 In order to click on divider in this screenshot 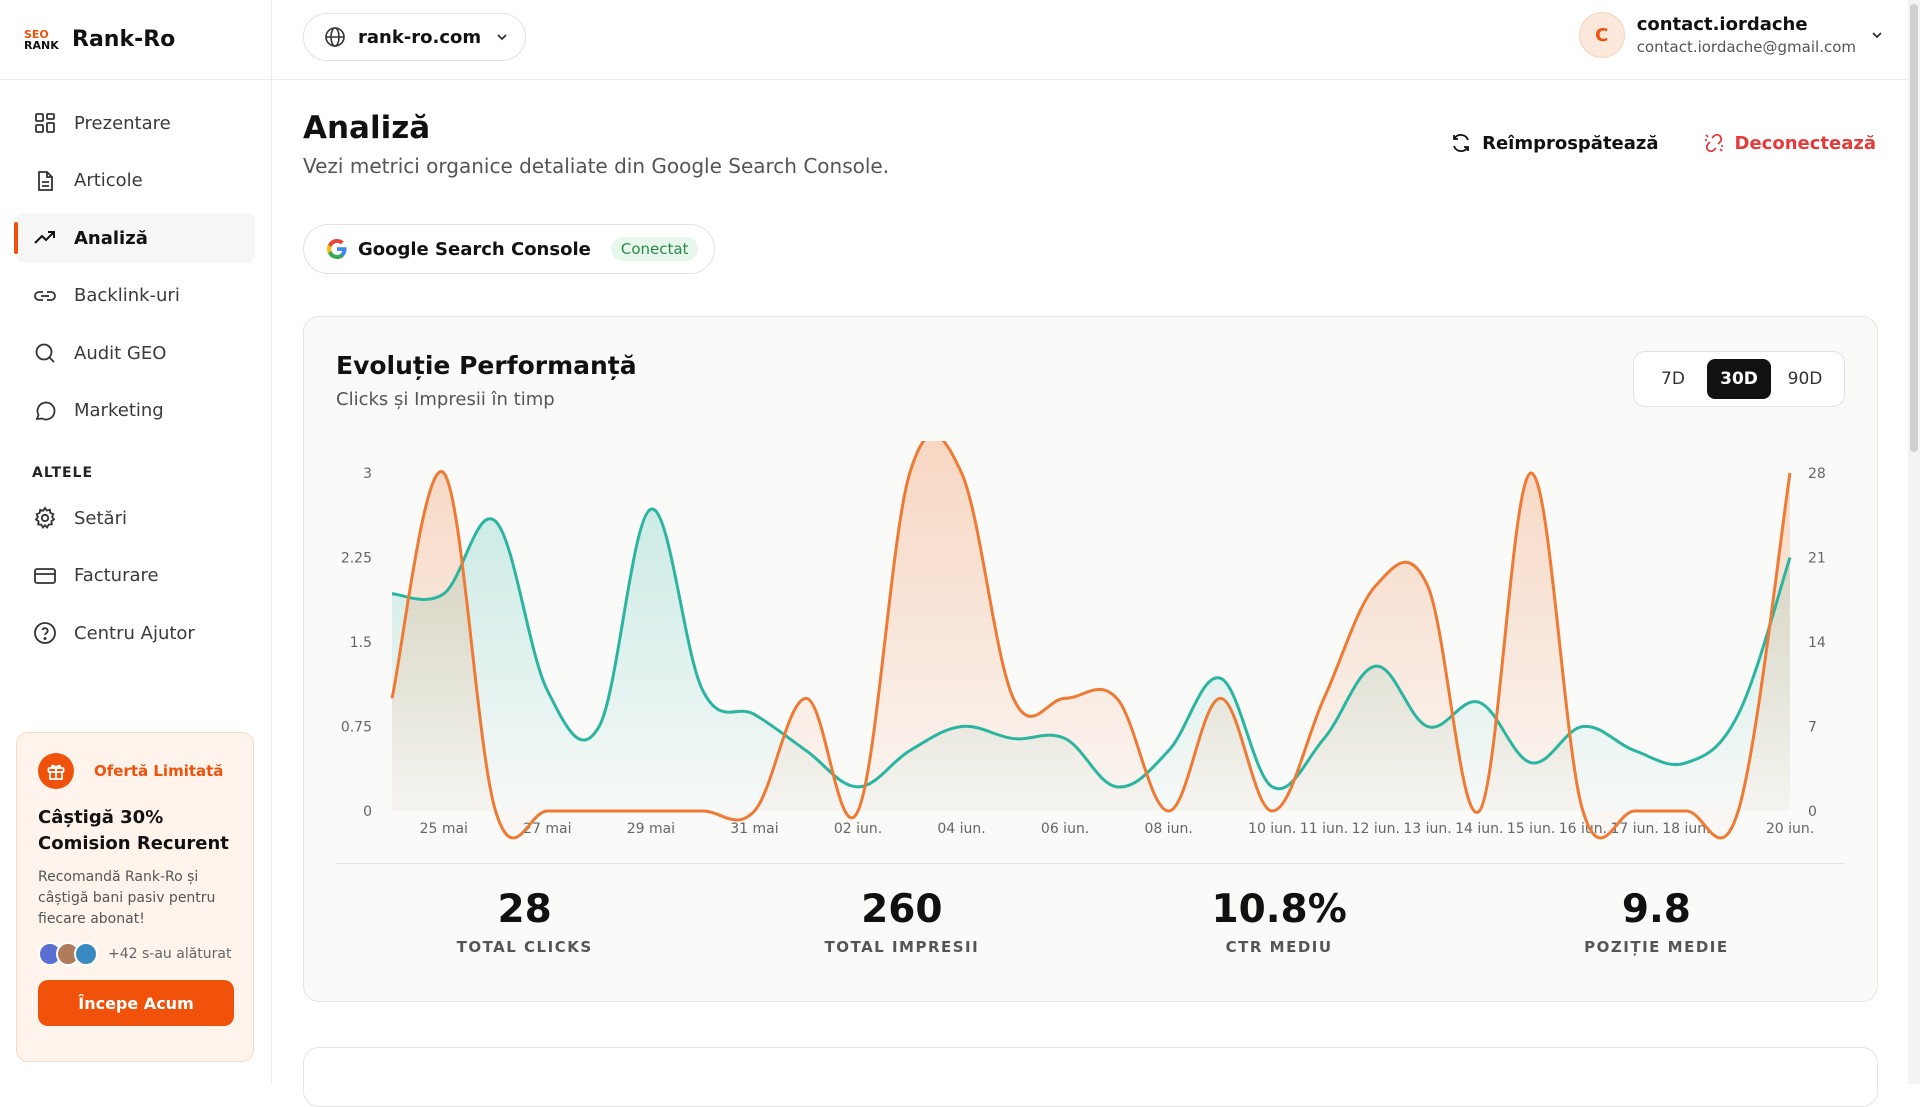, I will do `click(1090, 863)`.